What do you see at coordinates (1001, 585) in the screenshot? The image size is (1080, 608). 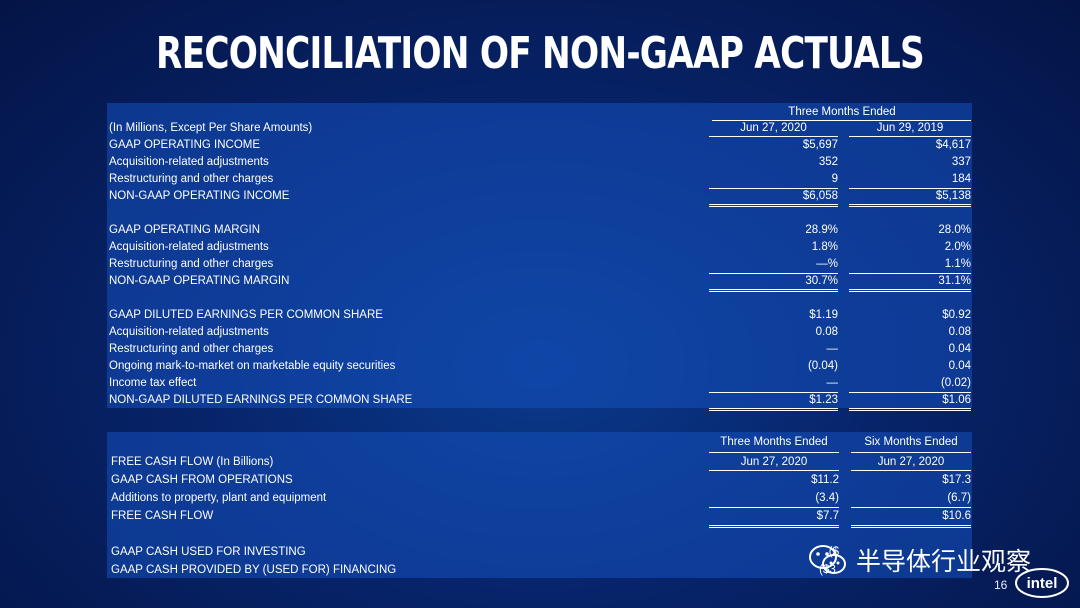 I see `page-number: 16` at bounding box center [1001, 585].